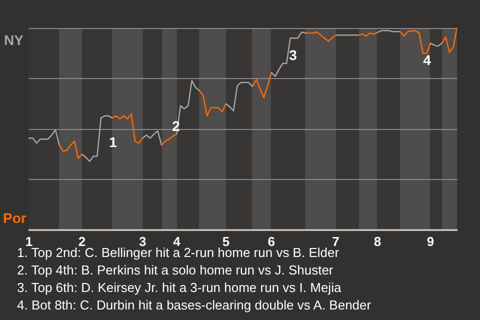 The width and height of the screenshot is (480, 320). What do you see at coordinates (378, 241) in the screenshot?
I see `x-tick-label: 8` at bounding box center [378, 241].